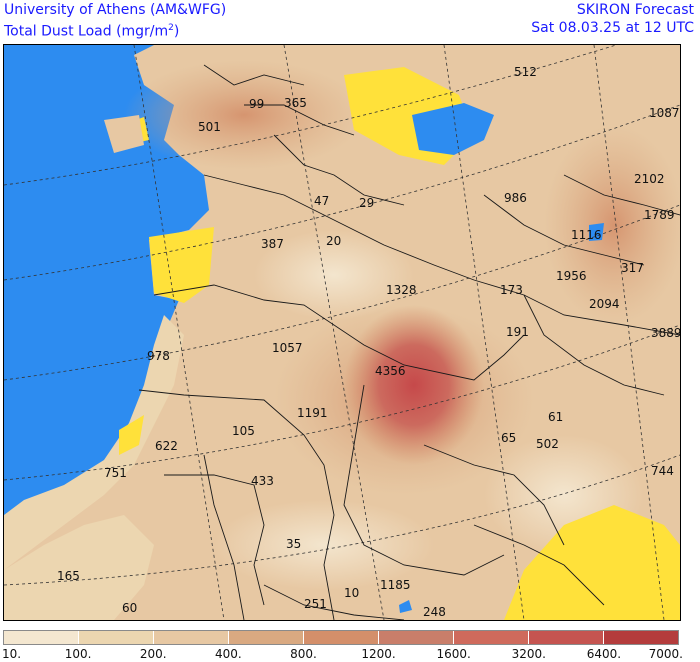 This screenshot has height=662, width=700. What do you see at coordinates (244, 115) in the screenshot?
I see `dust-plume-north` at bounding box center [244, 115].